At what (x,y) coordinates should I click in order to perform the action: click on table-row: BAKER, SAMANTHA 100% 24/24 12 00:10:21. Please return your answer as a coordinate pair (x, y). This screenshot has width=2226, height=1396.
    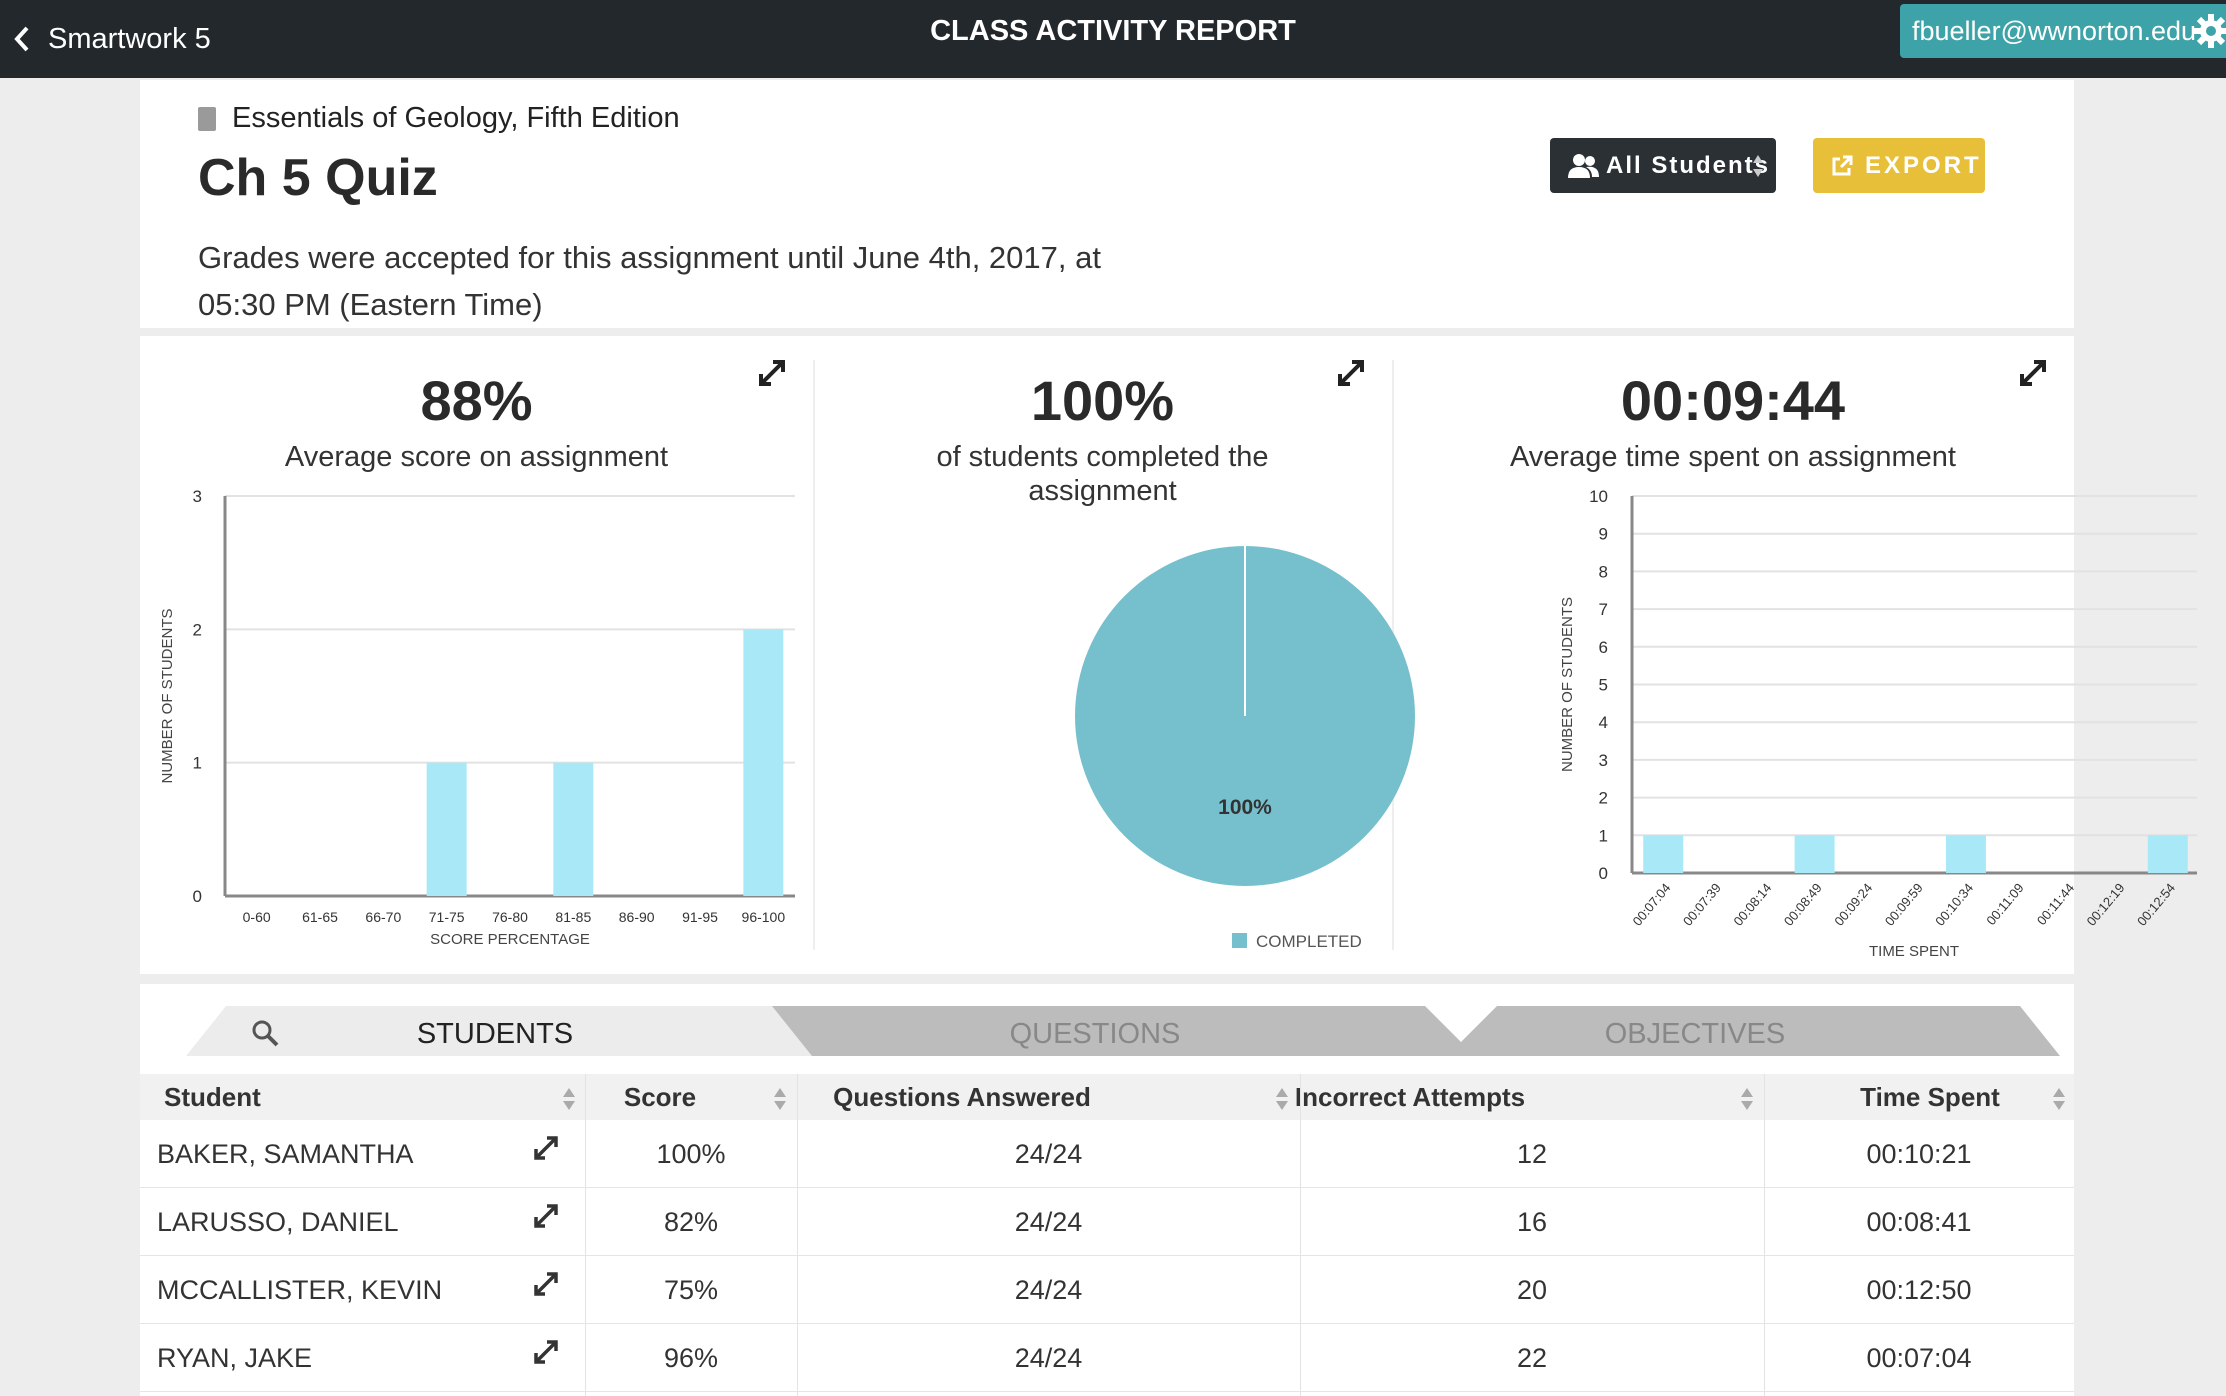
    Looking at the image, I should click on (1107, 1154).